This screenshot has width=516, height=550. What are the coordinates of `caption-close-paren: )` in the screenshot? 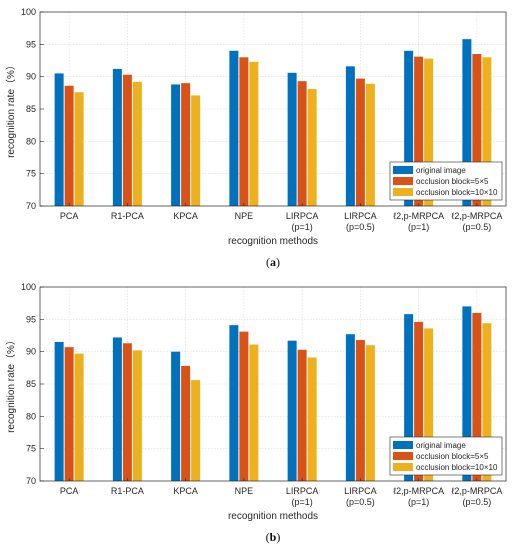 It's located at (278, 537).